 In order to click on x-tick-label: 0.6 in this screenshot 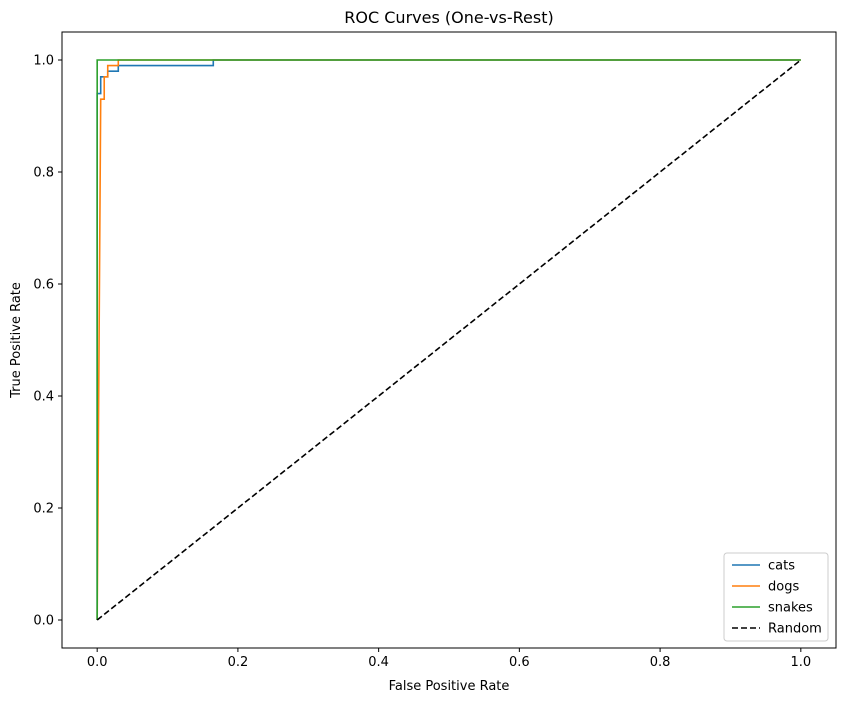, I will do `click(519, 662)`.